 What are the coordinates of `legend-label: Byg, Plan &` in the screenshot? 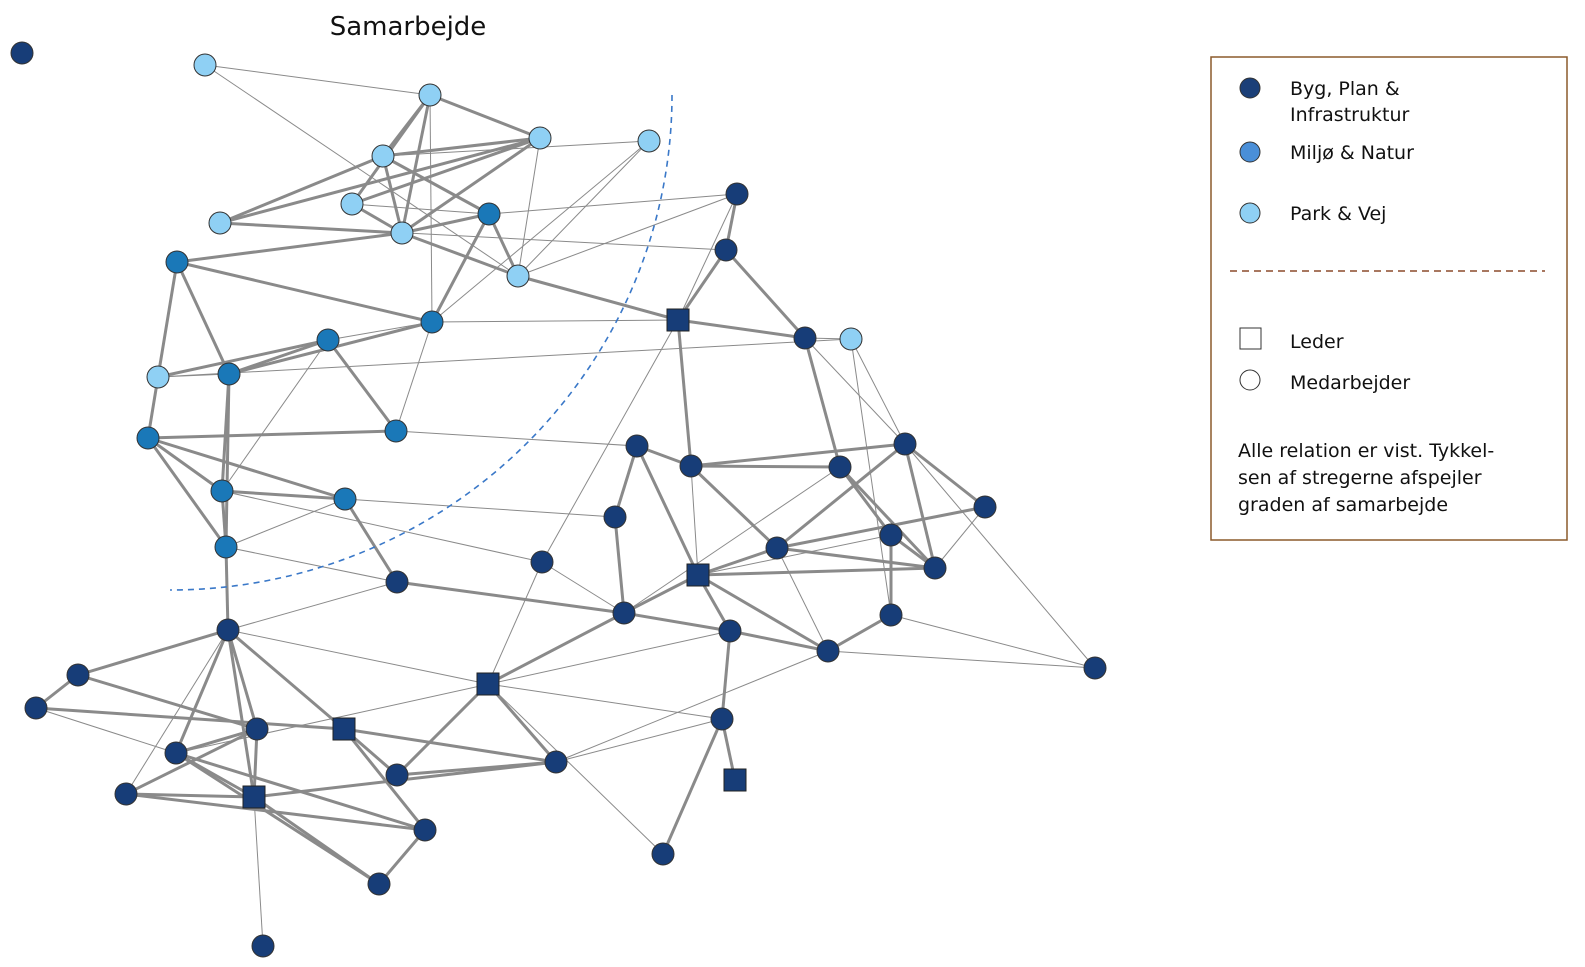 It's located at (1345, 89).